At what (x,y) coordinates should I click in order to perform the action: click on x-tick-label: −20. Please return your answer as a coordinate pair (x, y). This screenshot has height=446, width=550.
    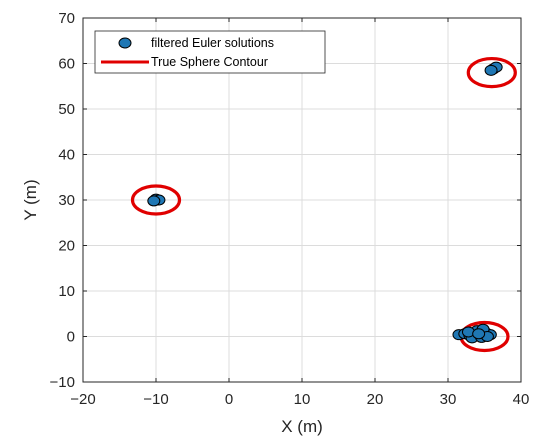
    Looking at the image, I should click on (82, 399).